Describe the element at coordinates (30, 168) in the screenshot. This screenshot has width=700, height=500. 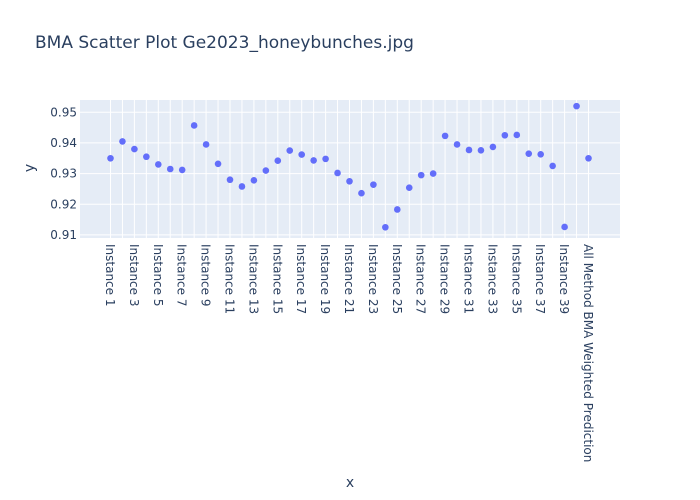
I see `y-axis-title: y` at that location.